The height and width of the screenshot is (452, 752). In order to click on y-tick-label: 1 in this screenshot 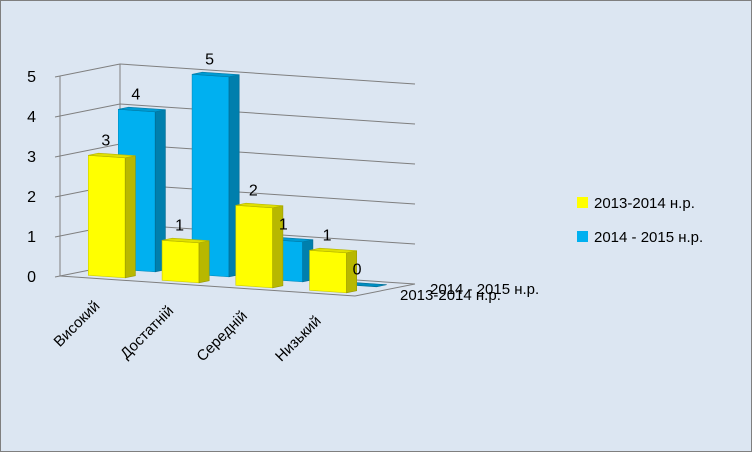, I will do `click(31, 237)`.